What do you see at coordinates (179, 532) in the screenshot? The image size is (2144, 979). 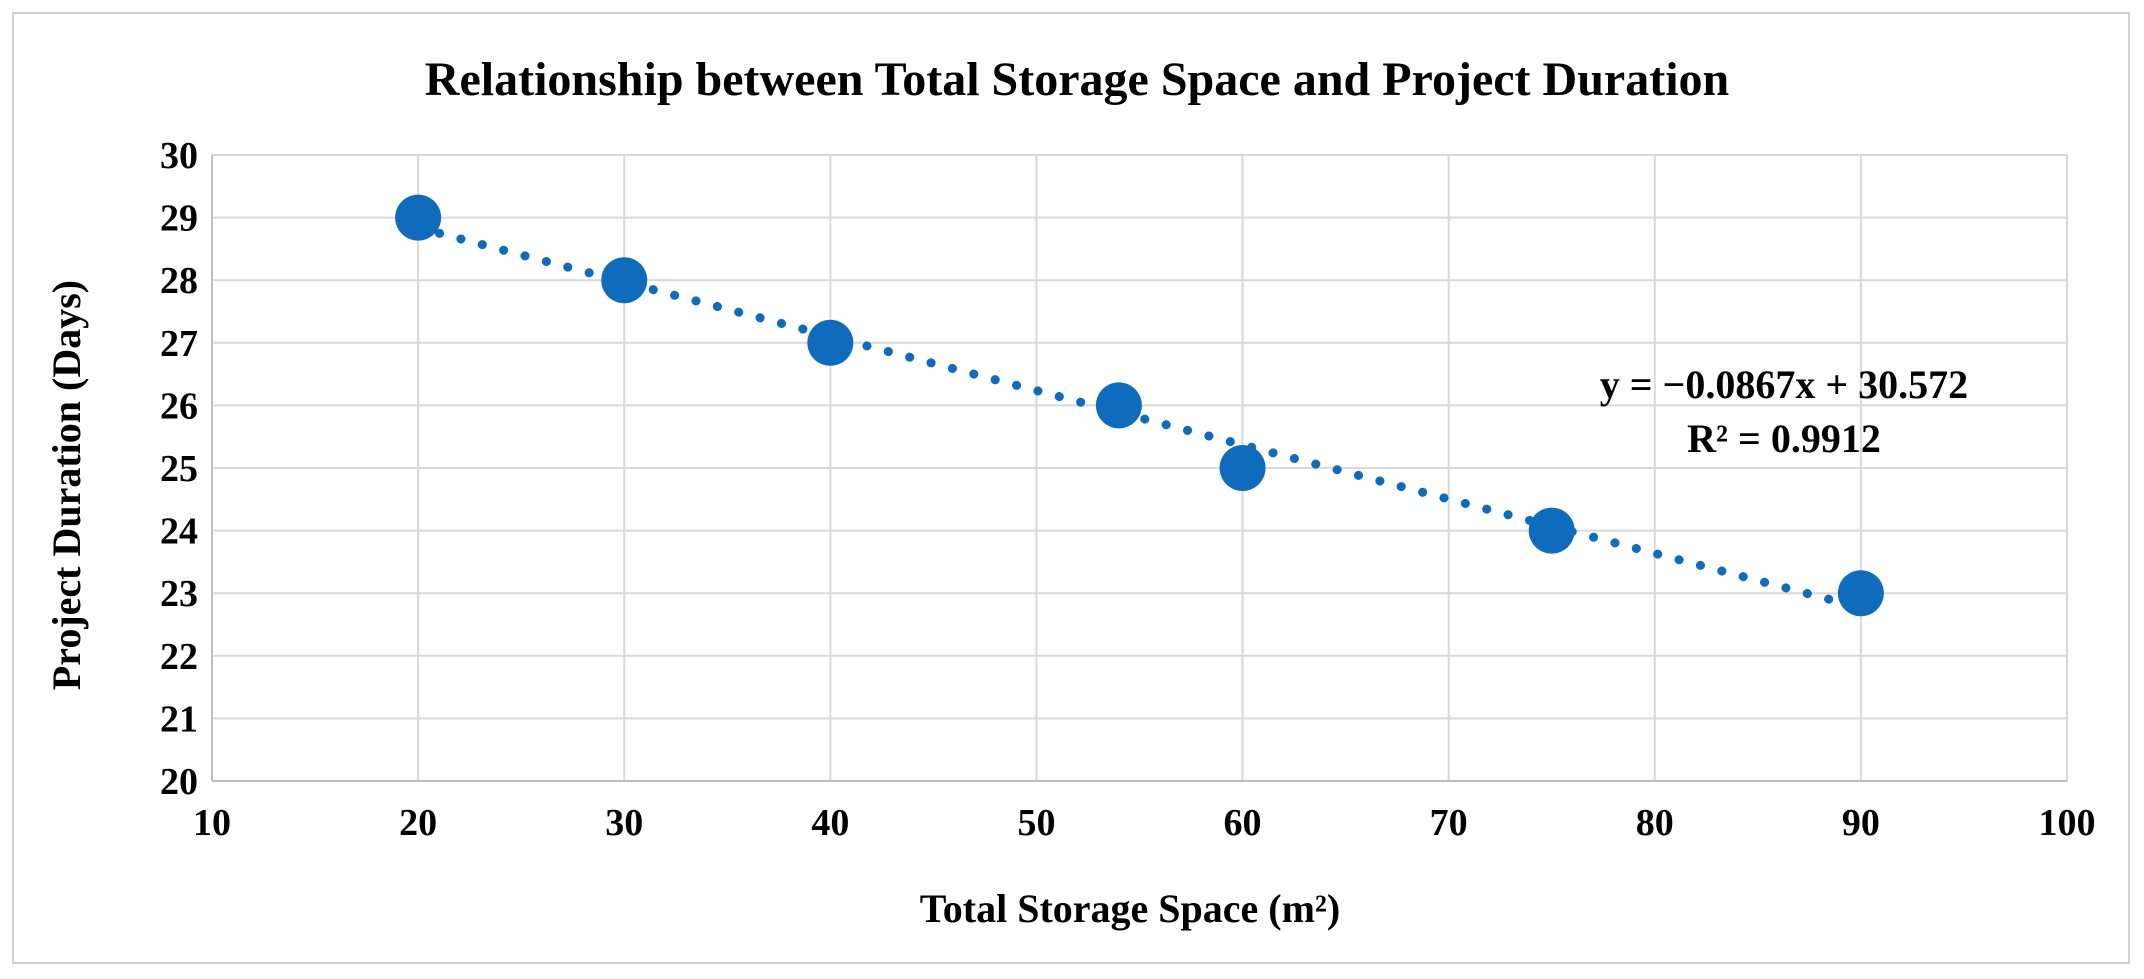 I see `y-tick-label: 24` at bounding box center [179, 532].